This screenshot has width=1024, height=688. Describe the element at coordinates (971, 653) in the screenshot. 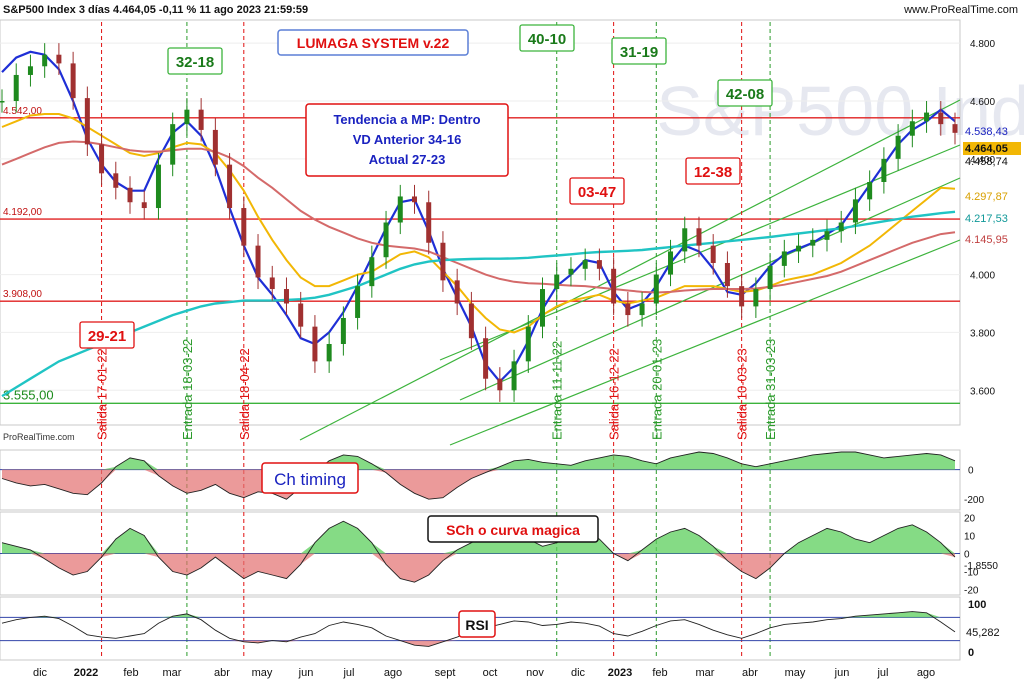

I see `y-tick-rsi: 0` at that location.